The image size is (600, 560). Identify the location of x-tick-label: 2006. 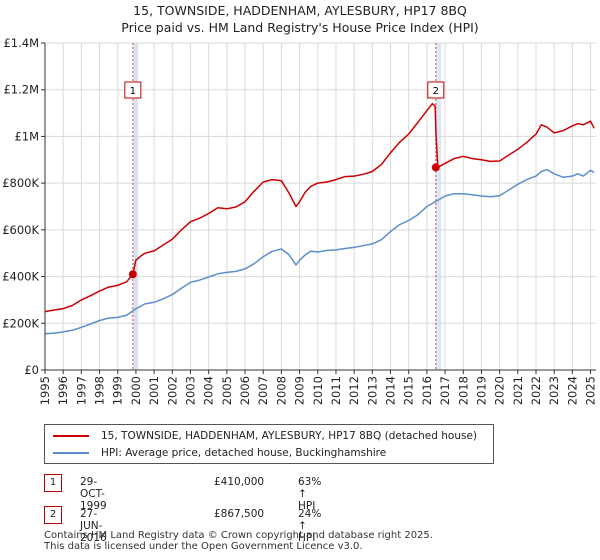
(245, 390).